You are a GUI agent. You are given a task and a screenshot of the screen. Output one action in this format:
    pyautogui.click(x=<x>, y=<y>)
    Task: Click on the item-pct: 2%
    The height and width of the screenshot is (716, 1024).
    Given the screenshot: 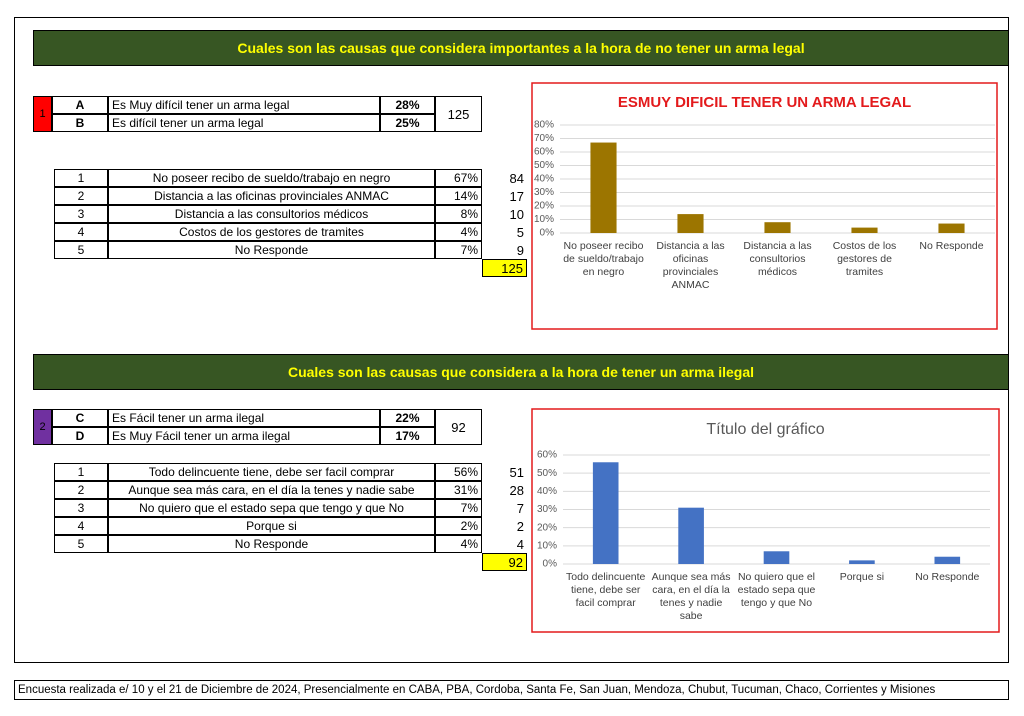 What is the action you would take?
    pyautogui.click(x=458, y=526)
    